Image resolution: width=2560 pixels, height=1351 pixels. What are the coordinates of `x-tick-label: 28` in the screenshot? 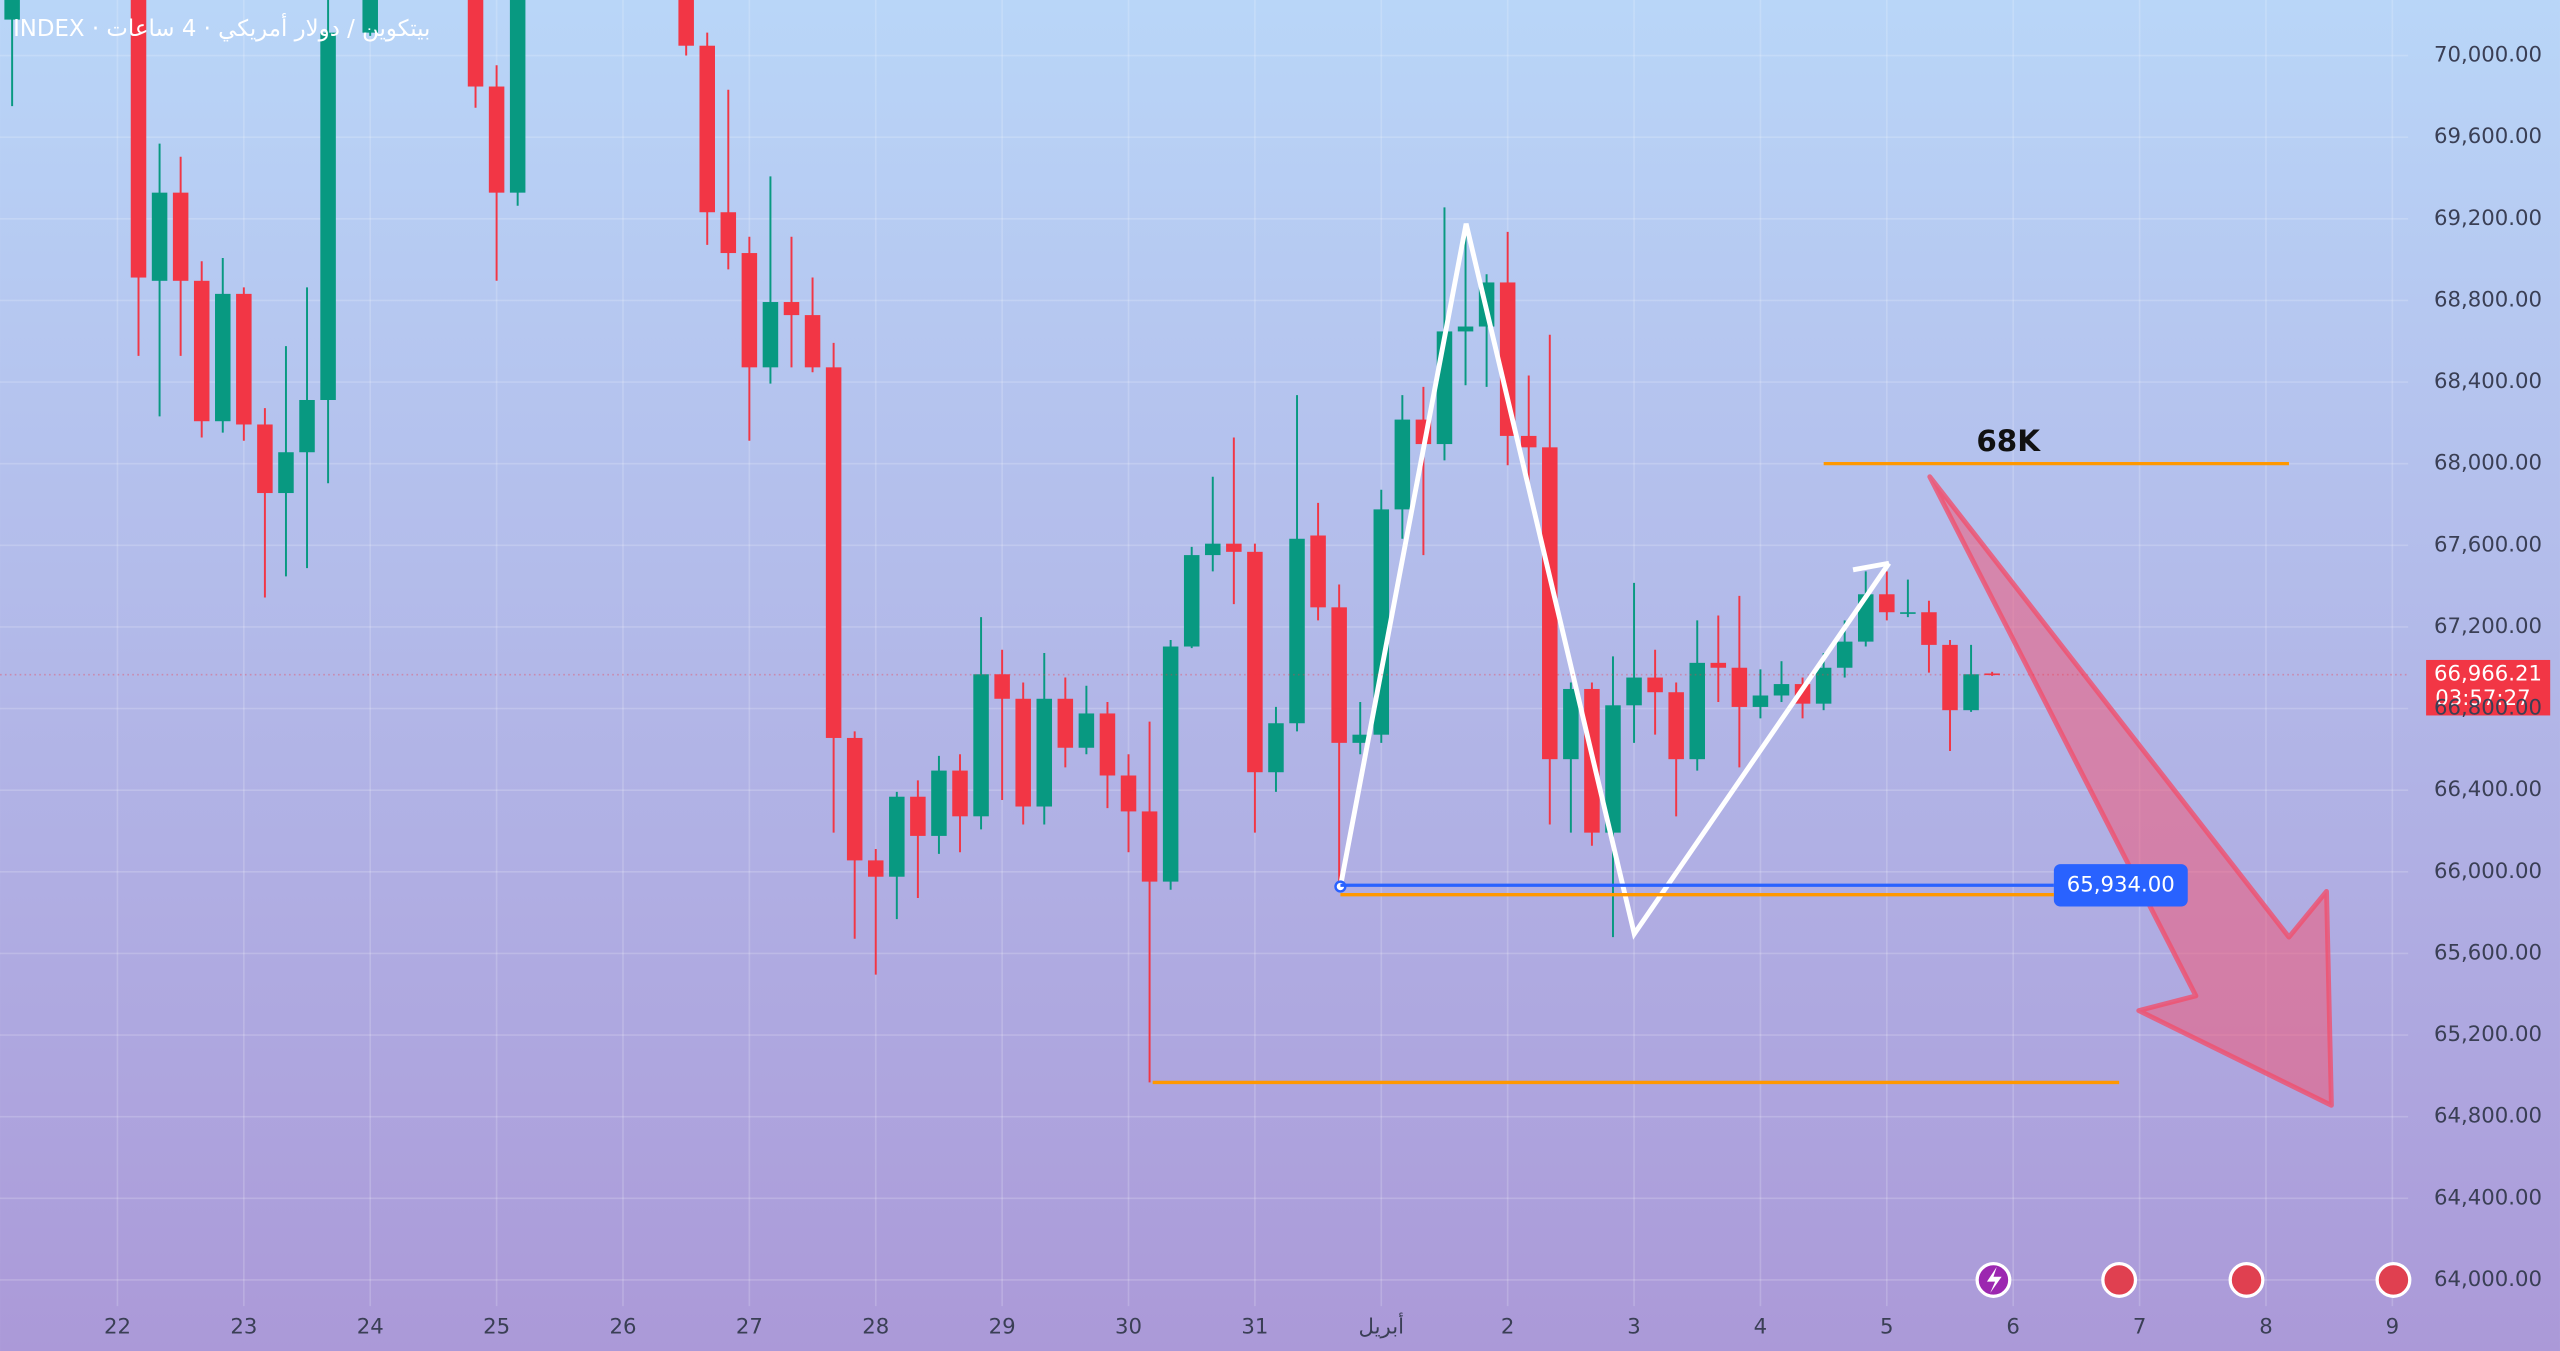 It's located at (875, 1326).